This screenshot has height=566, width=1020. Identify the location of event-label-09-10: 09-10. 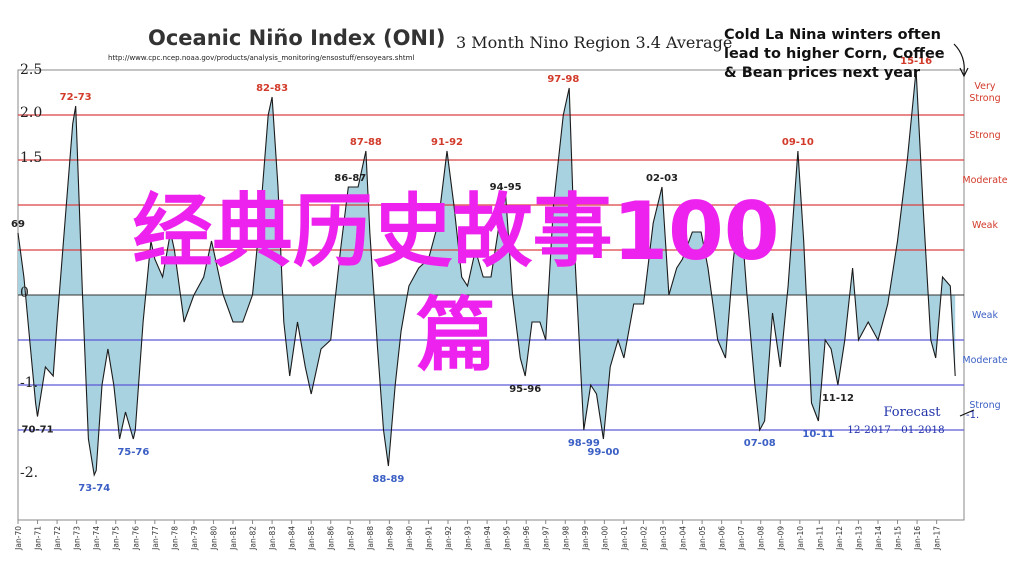
(798, 142).